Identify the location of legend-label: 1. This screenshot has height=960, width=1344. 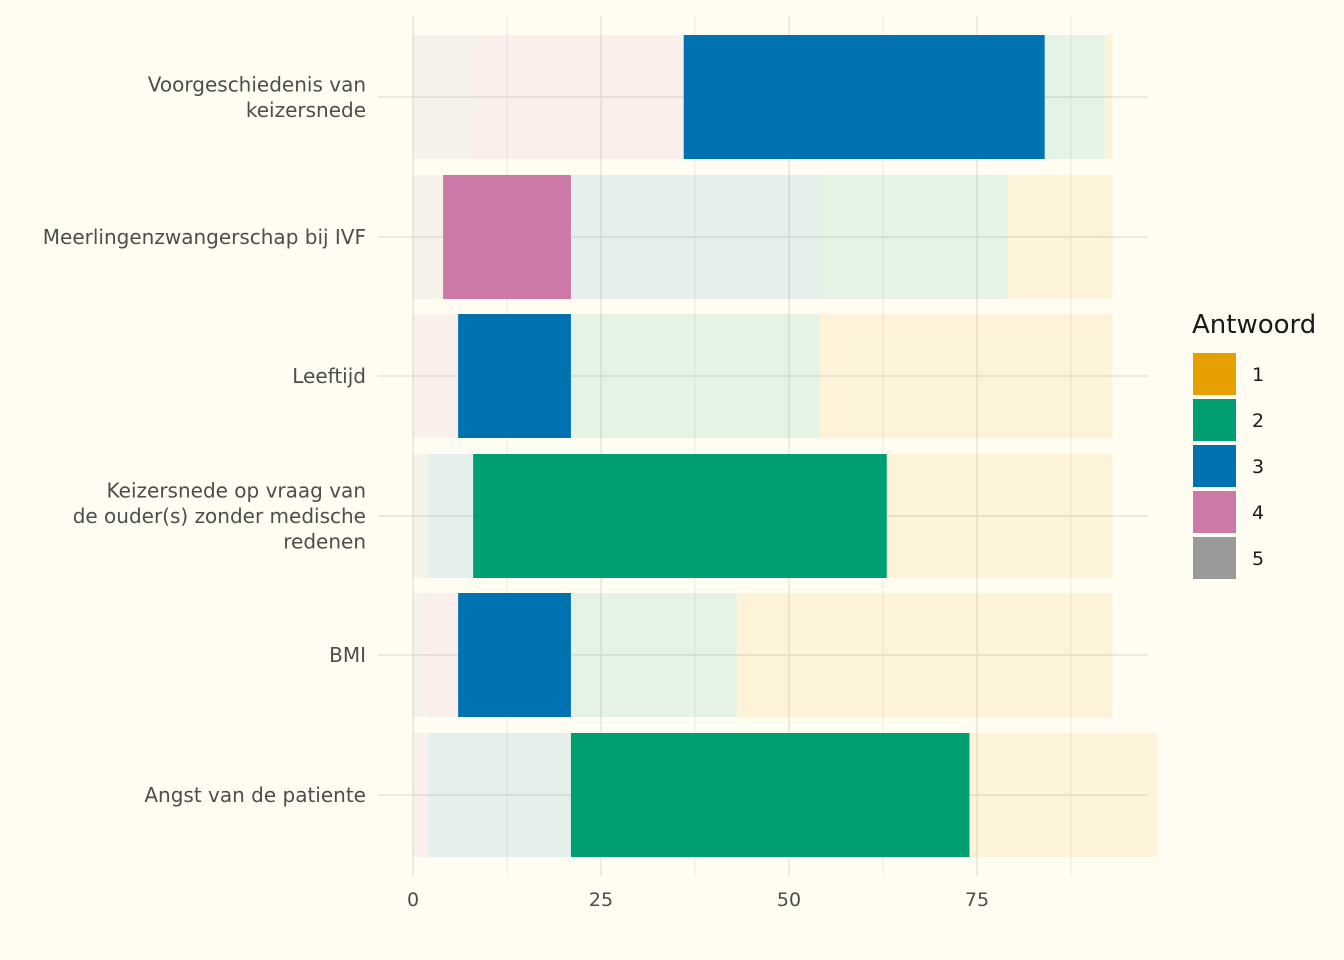
(1258, 375).